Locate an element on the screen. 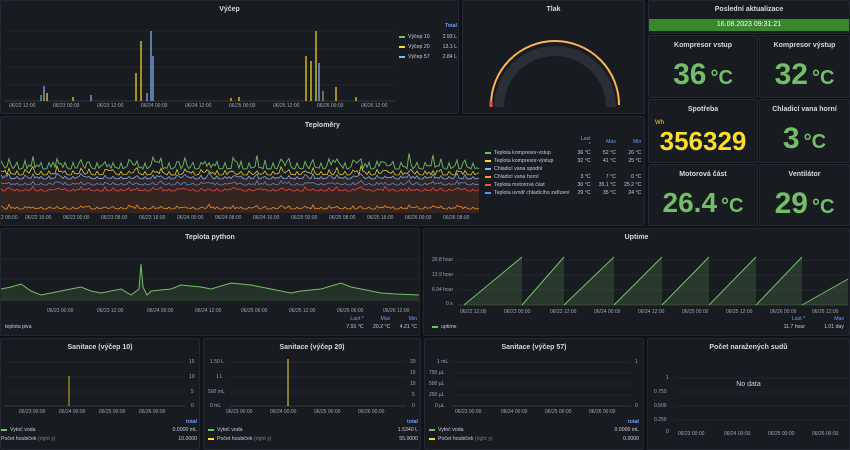  legend-header: Total is located at coordinates (450, 26).